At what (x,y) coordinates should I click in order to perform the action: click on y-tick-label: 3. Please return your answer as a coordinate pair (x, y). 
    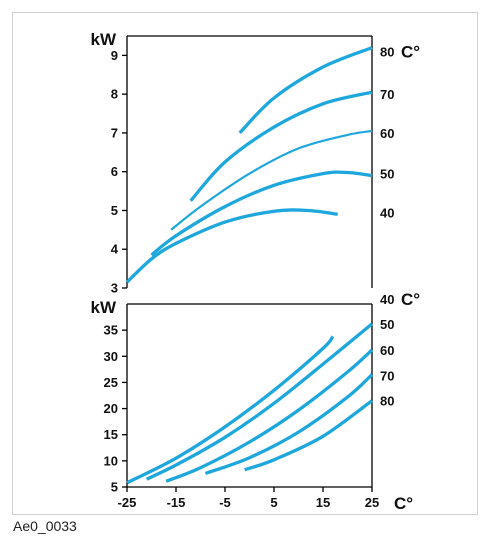
    Looking at the image, I should click on (114, 288).